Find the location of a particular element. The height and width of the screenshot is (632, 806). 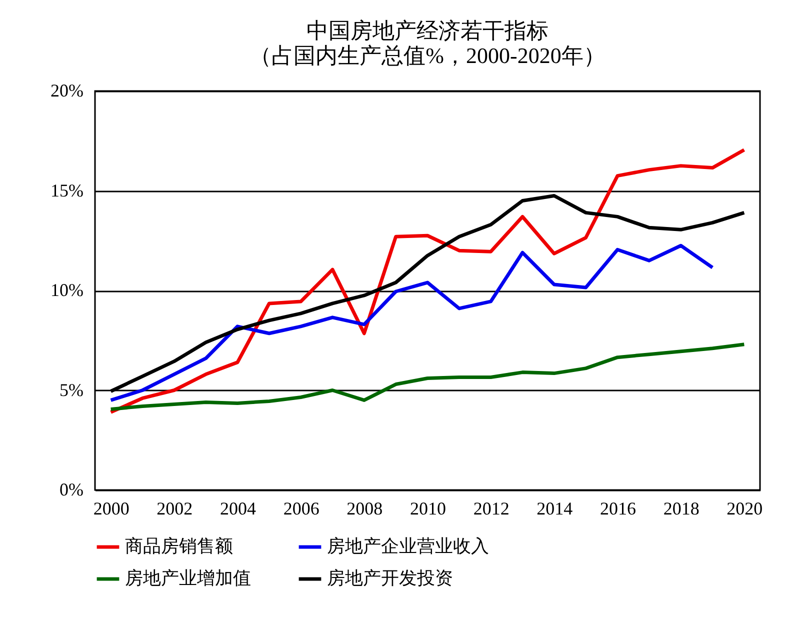

y-tick-label: 10% is located at coordinates (67, 290).